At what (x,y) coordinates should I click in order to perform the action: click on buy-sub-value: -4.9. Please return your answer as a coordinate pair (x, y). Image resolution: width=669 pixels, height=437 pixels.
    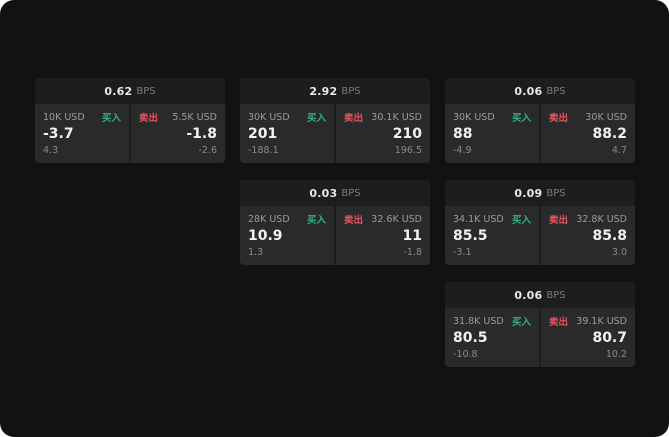
    Looking at the image, I should click on (462, 150).